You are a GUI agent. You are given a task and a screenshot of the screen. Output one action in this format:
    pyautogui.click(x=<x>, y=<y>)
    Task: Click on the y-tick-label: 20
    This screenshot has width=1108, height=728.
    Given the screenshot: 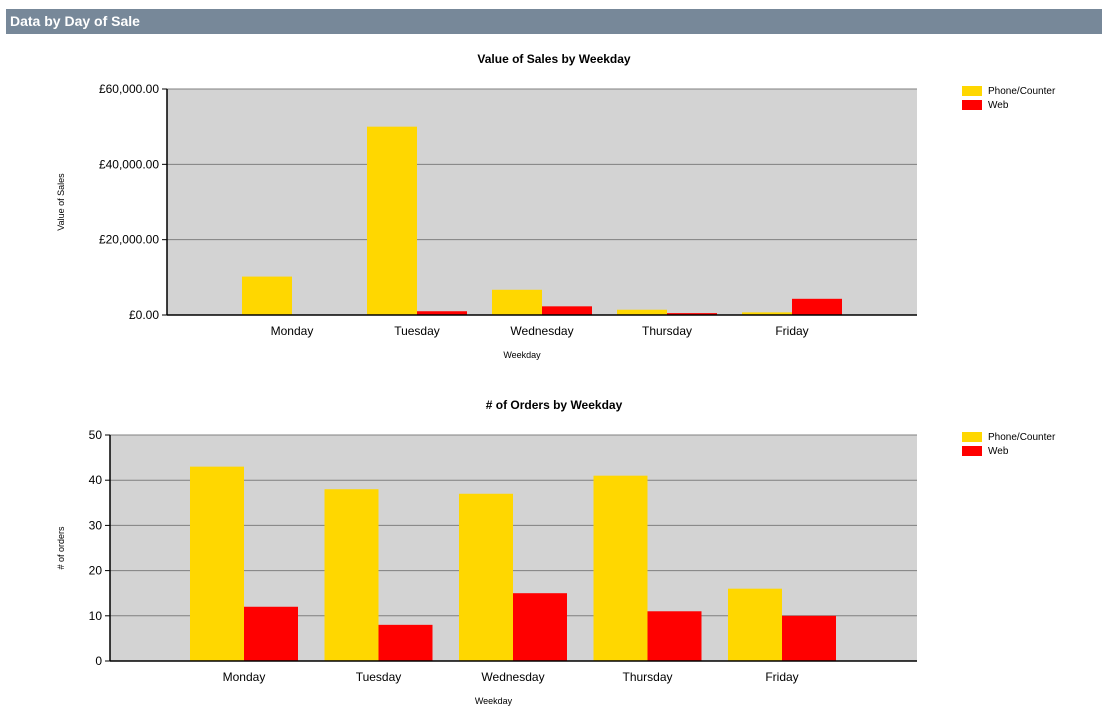 What is the action you would take?
    pyautogui.click(x=96, y=571)
    